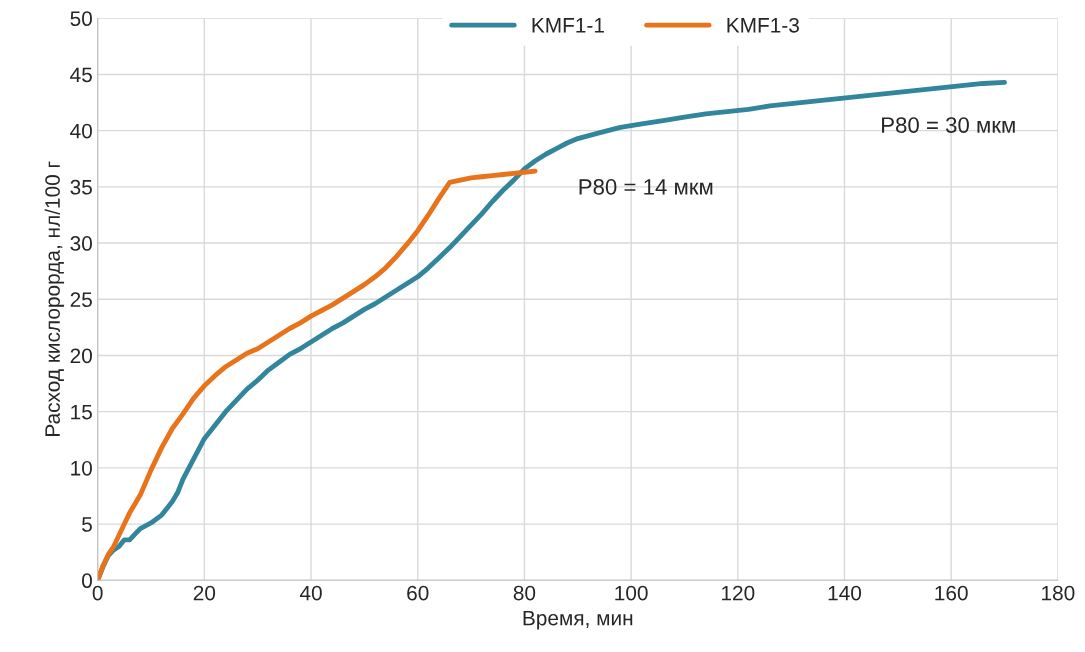 The width and height of the screenshot is (1085, 652). Describe the element at coordinates (646, 187) in the screenshot. I see `annotation: P80 = 14 мкм` at that location.